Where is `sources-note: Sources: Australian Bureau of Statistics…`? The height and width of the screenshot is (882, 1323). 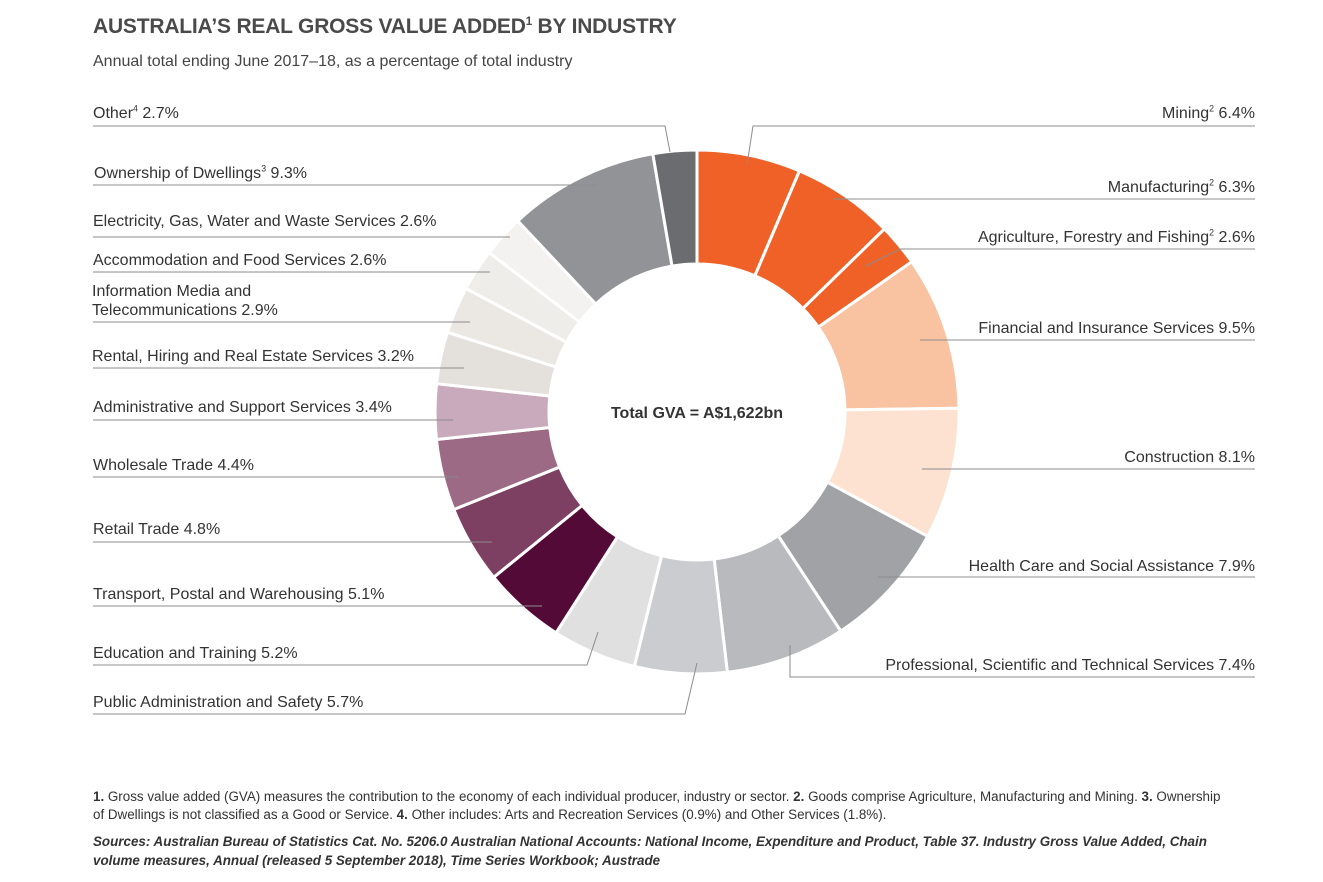
sources-note: Sources: Australian Bureau of Statistics… is located at coordinates (650, 851).